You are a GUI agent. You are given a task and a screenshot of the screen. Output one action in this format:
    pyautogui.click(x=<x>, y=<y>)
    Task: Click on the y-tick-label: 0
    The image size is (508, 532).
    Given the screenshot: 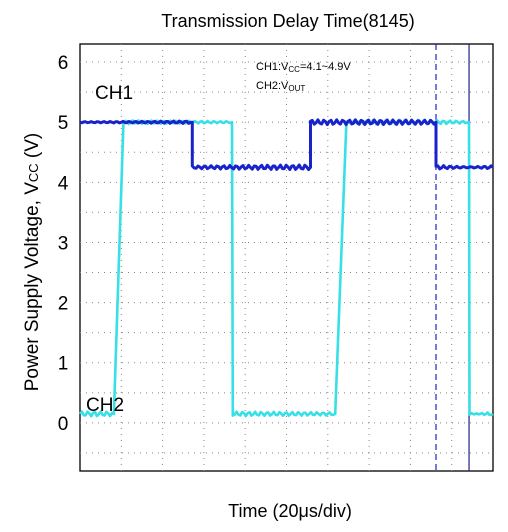 What is the action you would take?
    pyautogui.click(x=63, y=424)
    